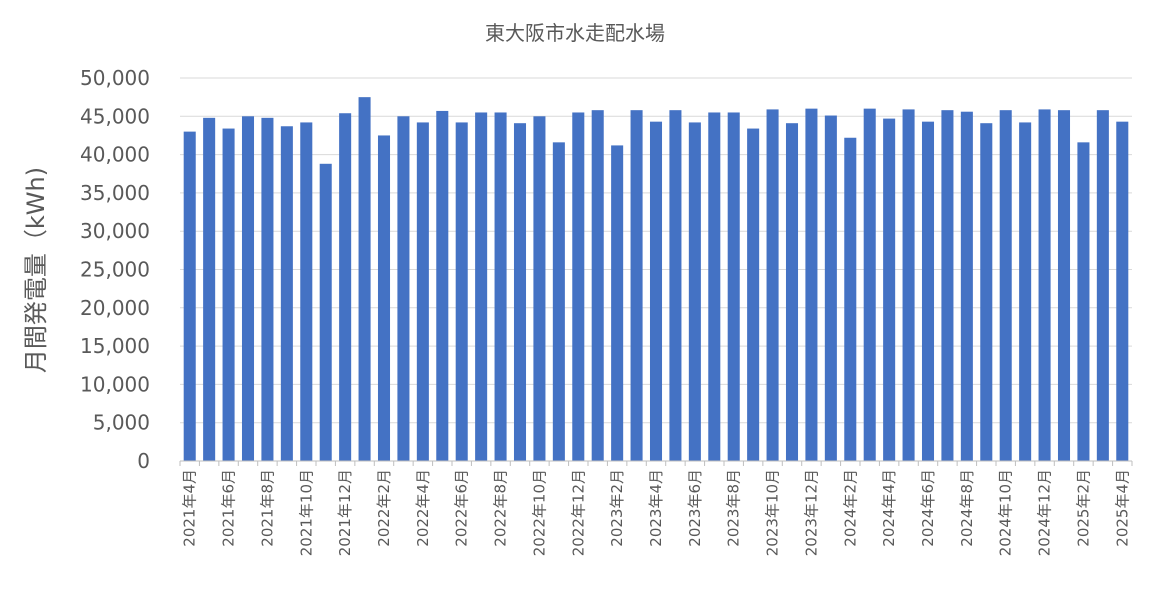 This screenshot has width=1150, height=600. What do you see at coordinates (306, 512) in the screenshot?
I see `x-tick-label: 2021年10月` at bounding box center [306, 512].